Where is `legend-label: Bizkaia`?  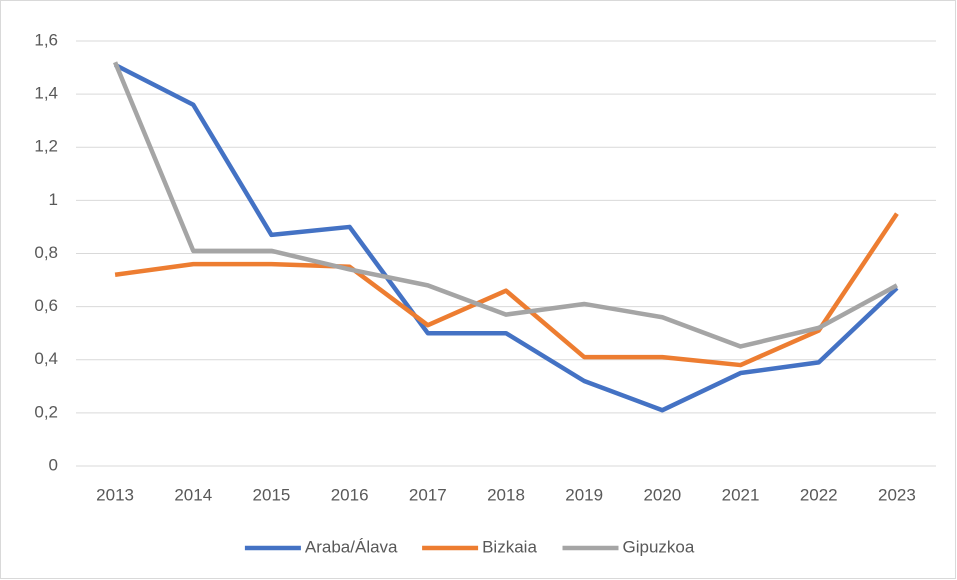
legend-label: Bizkaia is located at coordinates (509, 546).